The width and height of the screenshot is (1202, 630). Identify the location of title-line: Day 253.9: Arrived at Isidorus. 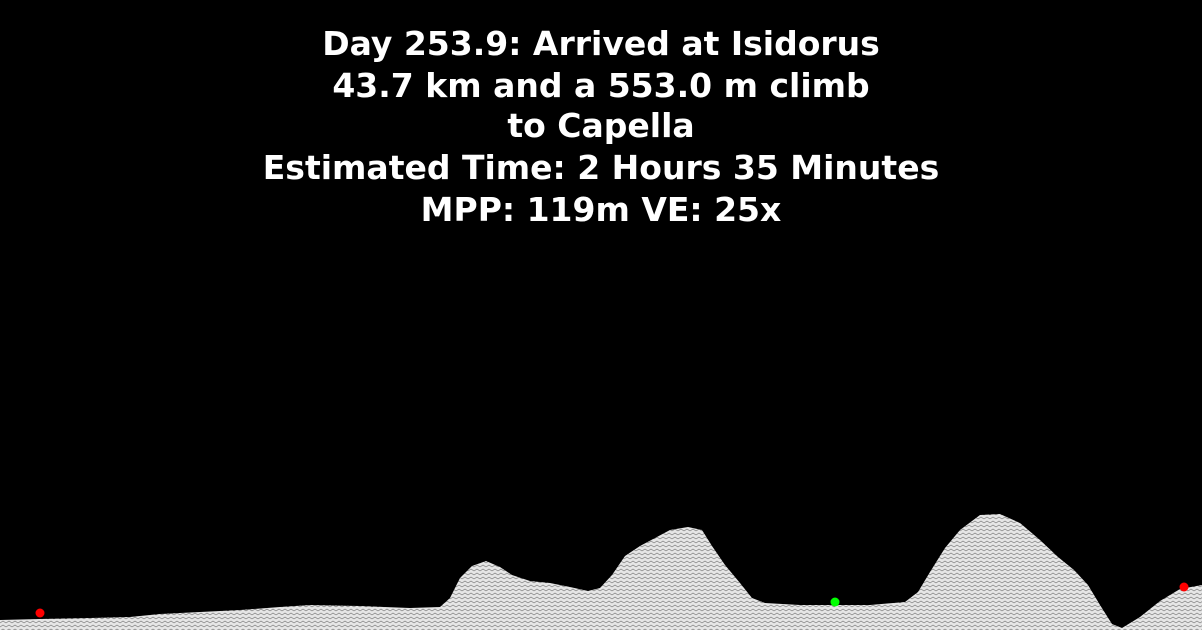
(601, 43).